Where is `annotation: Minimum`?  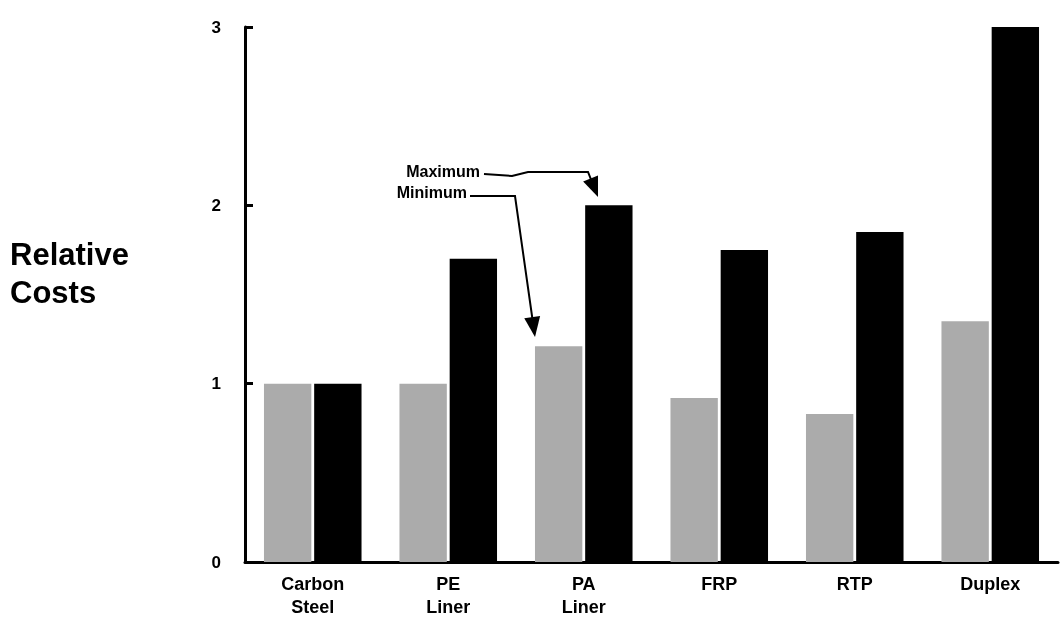
annotation: Minimum is located at coordinates (431, 192).